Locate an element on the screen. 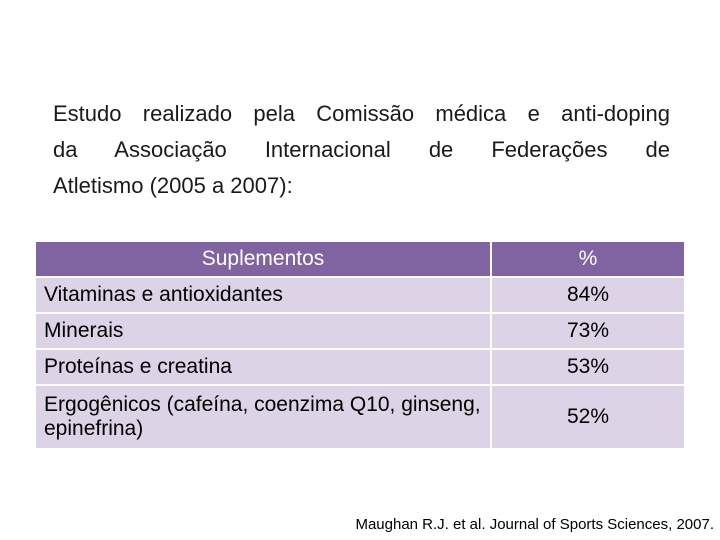  table-row: Minerais 73% is located at coordinates (361, 331).